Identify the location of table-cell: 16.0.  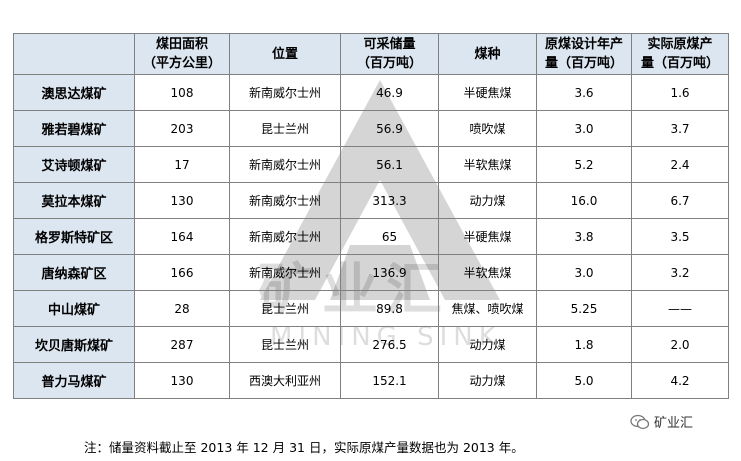
(584, 200).